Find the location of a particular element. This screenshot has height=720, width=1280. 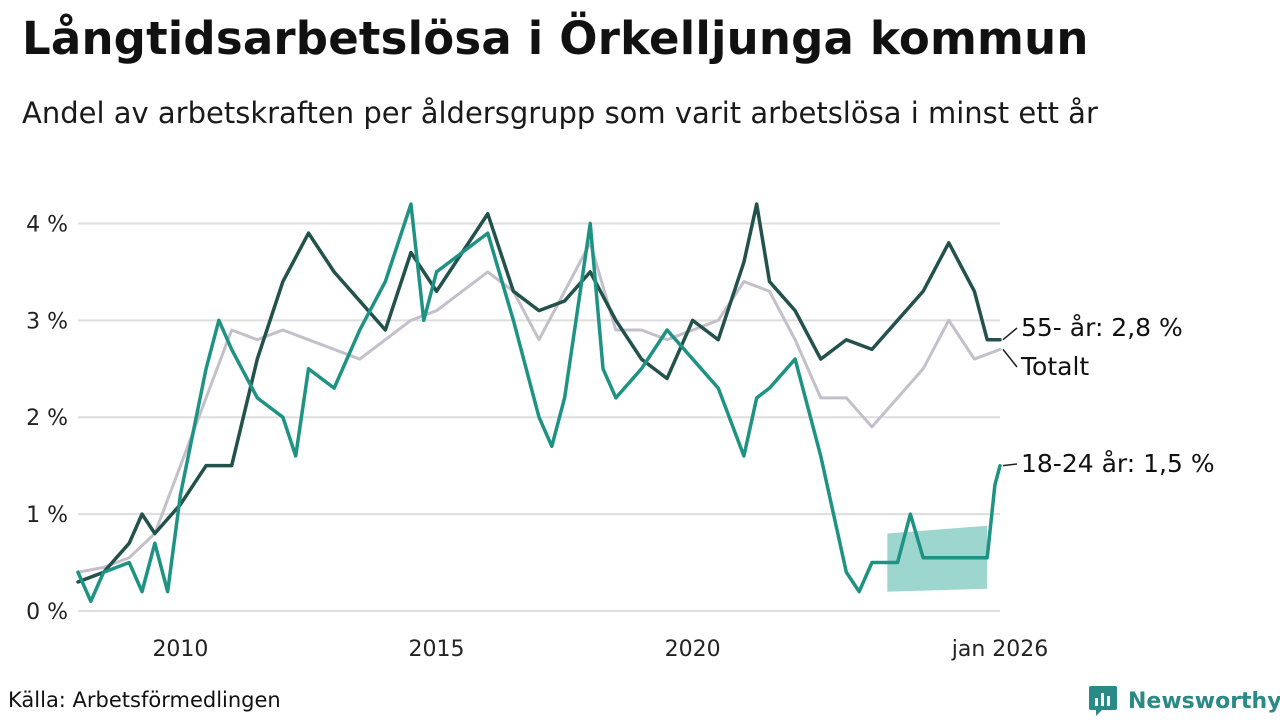

chart-title: Långtidsarbetslösa i Örkelljunga kommun is located at coordinates (555, 38).